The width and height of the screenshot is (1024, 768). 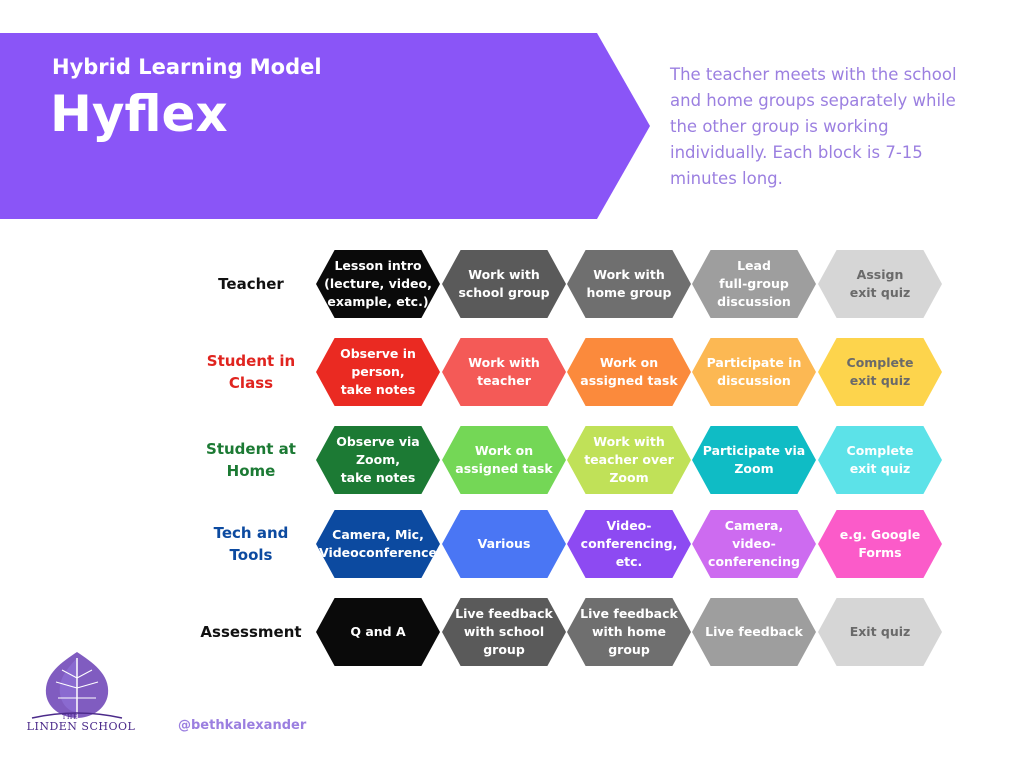 I want to click on schedule-block-text: Q and A, so click(x=378, y=631).